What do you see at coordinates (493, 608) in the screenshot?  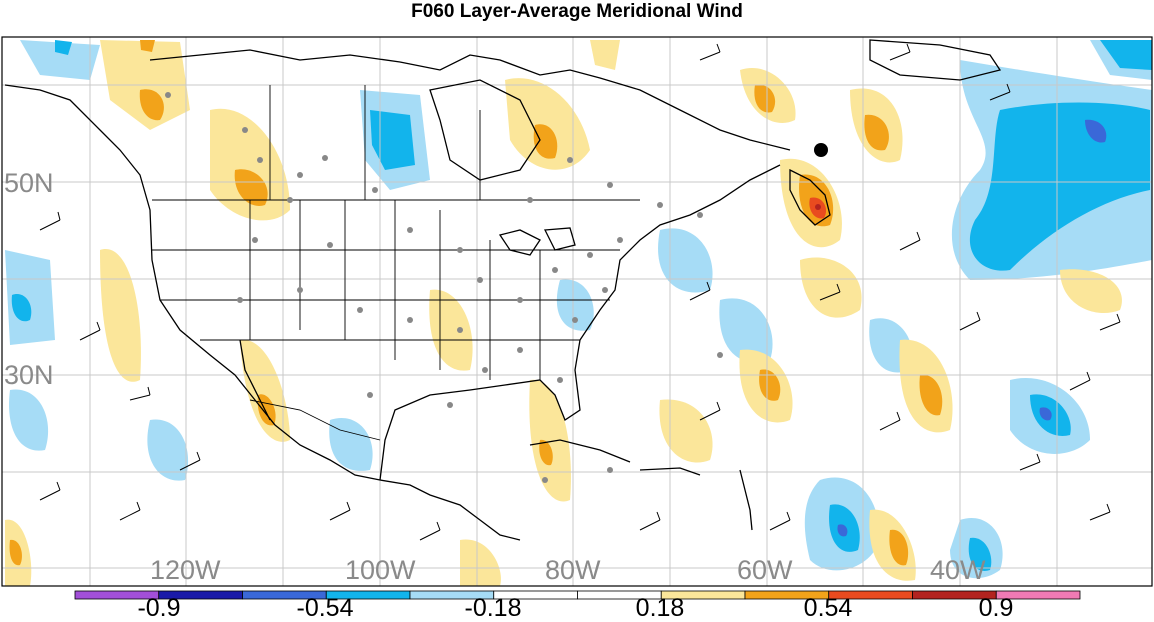 I see `colorbar-label: -0.18` at bounding box center [493, 608].